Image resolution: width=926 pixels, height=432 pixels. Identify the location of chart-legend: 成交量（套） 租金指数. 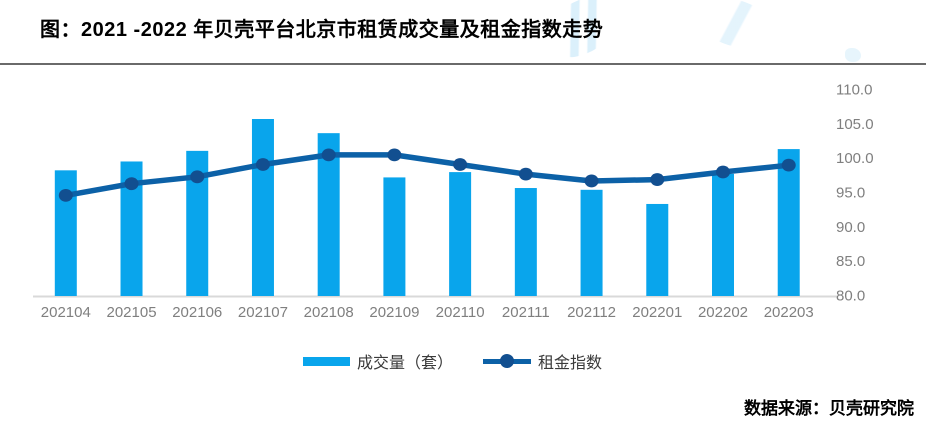
(452, 361).